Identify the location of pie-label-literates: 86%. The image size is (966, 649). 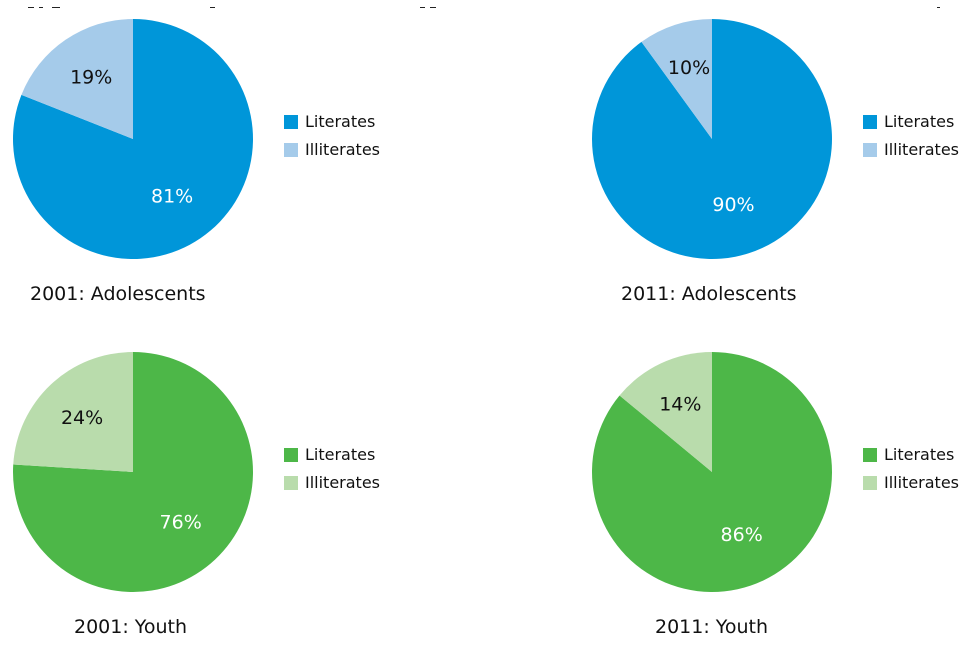
(742, 535).